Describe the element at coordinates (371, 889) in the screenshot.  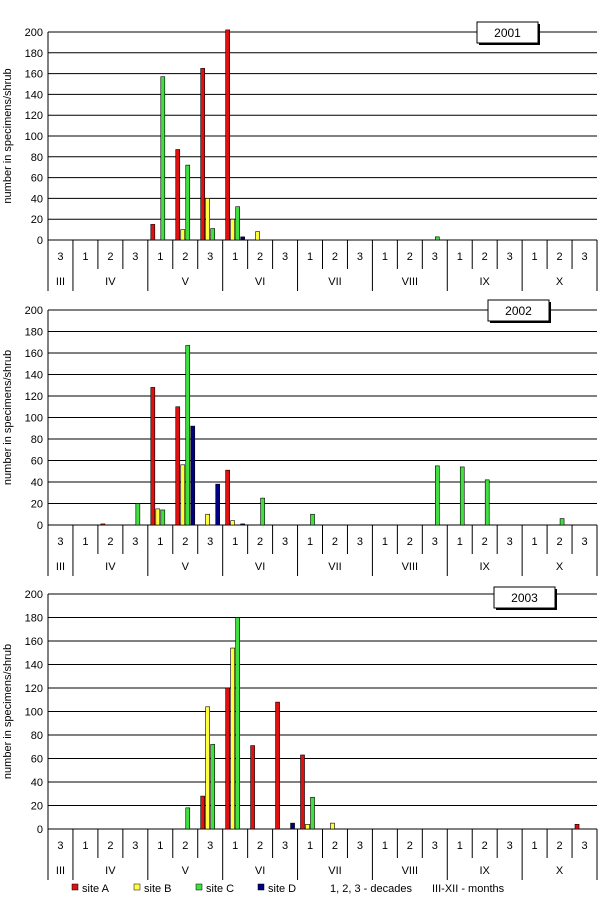
I see `legend-note-decades: 1, 2, 3 - decades` at that location.